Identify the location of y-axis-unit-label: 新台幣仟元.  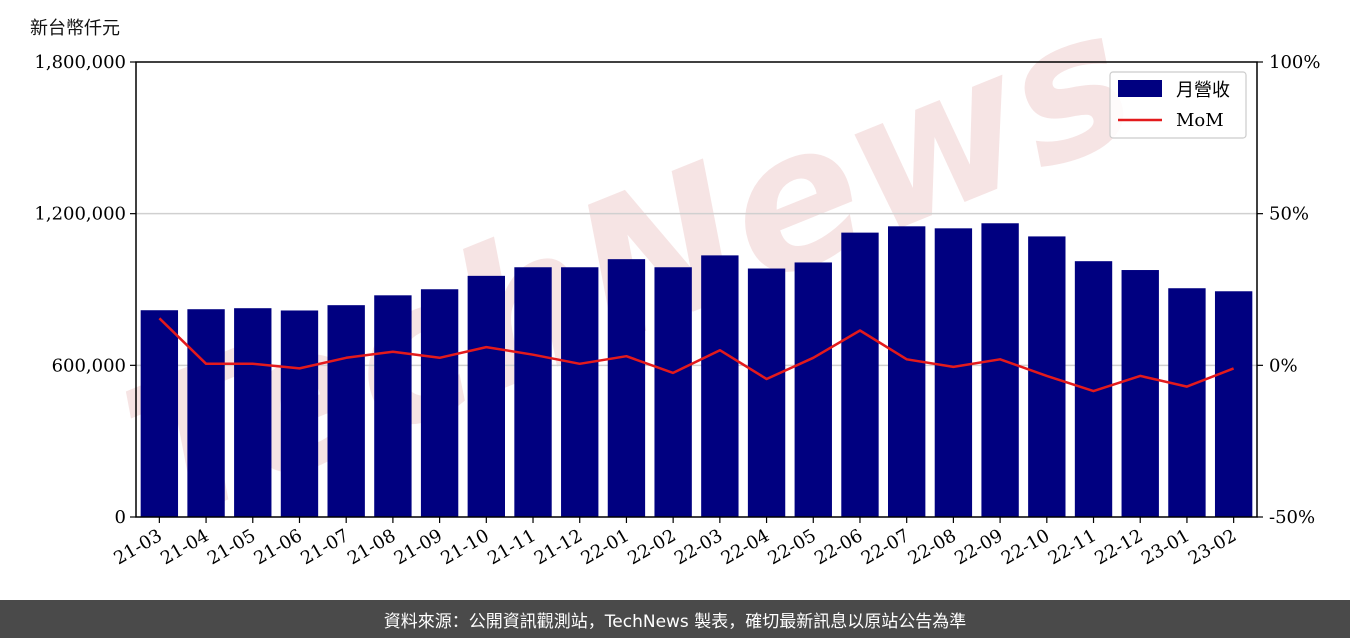
(75, 28).